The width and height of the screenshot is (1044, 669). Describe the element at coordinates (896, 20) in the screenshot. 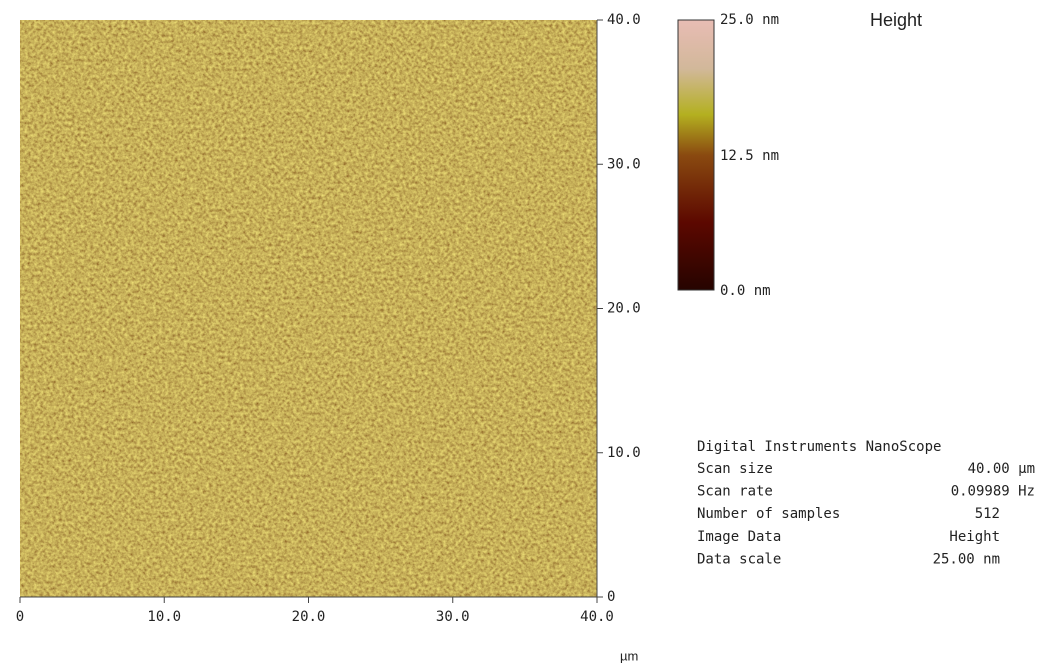

I see `color-bar-title: Height` at that location.